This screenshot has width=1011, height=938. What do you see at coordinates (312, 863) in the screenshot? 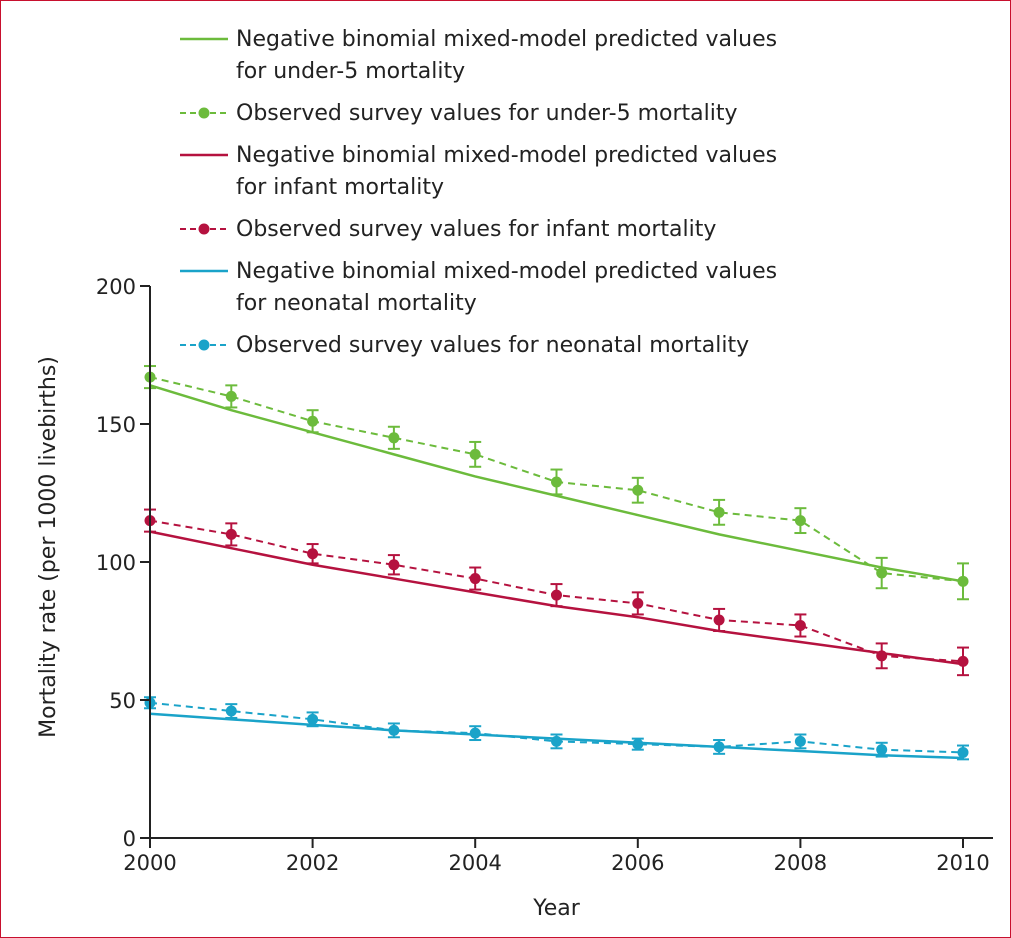
I see `x-tick-label: 2002` at bounding box center [312, 863].